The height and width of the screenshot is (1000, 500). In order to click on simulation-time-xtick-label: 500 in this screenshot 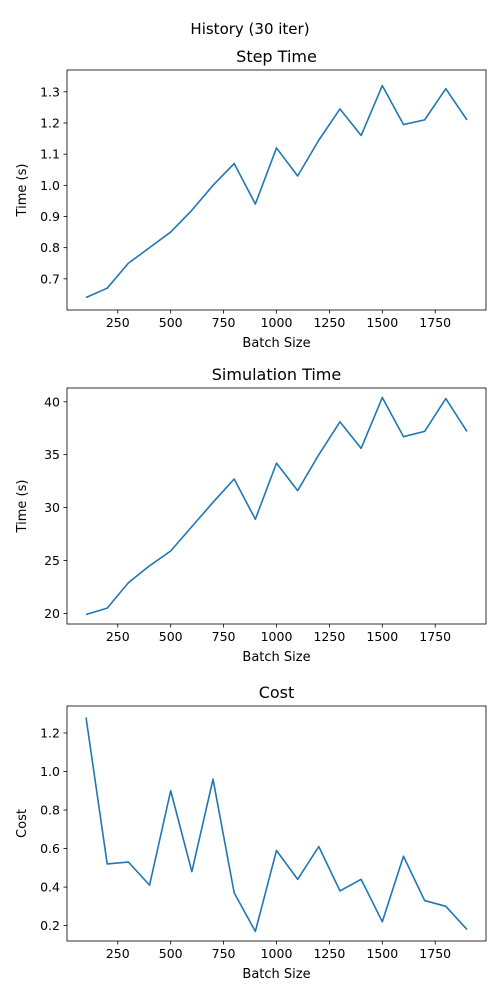, I will do `click(171, 636)`.